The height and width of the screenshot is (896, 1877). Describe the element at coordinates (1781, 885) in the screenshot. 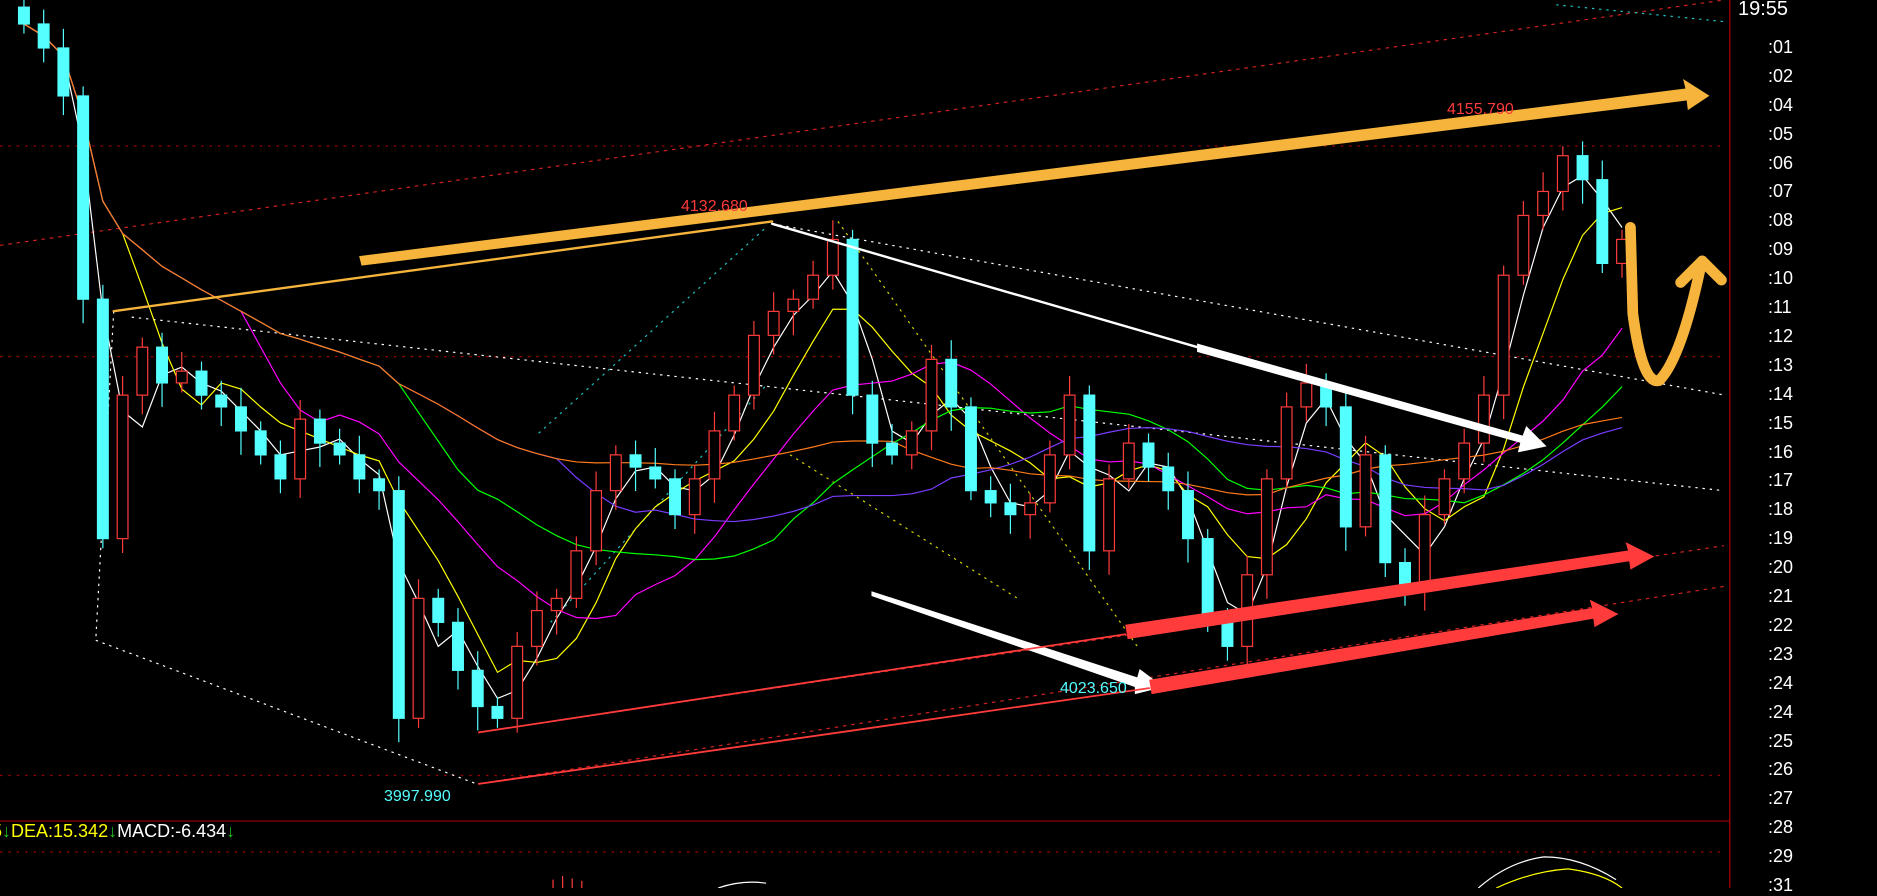

I see `time-axis-label: :31` at that location.